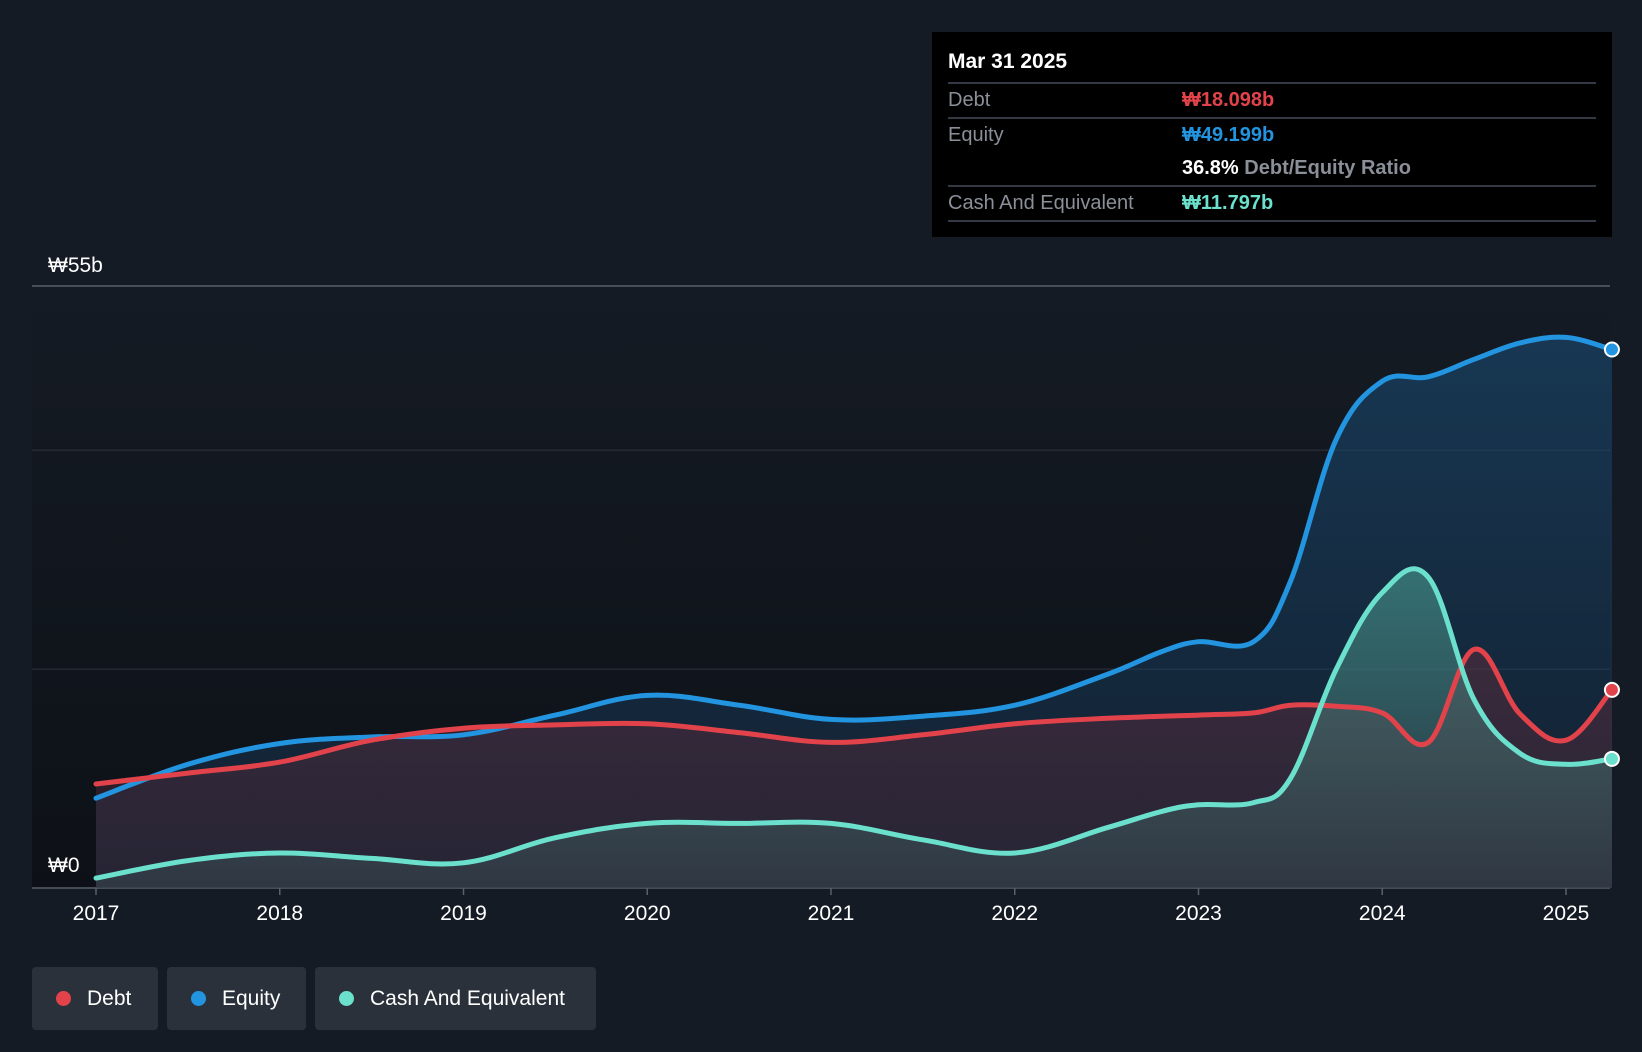 The width and height of the screenshot is (1642, 1052). I want to click on debt-end-marker, so click(1611, 689).